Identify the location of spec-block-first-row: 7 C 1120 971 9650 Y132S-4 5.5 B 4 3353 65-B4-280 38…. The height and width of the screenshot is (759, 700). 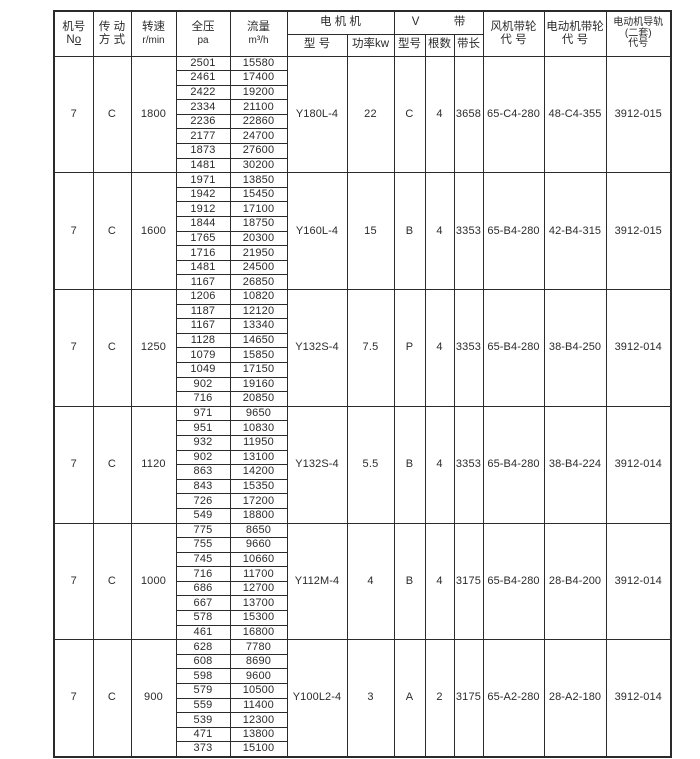
(362, 464).